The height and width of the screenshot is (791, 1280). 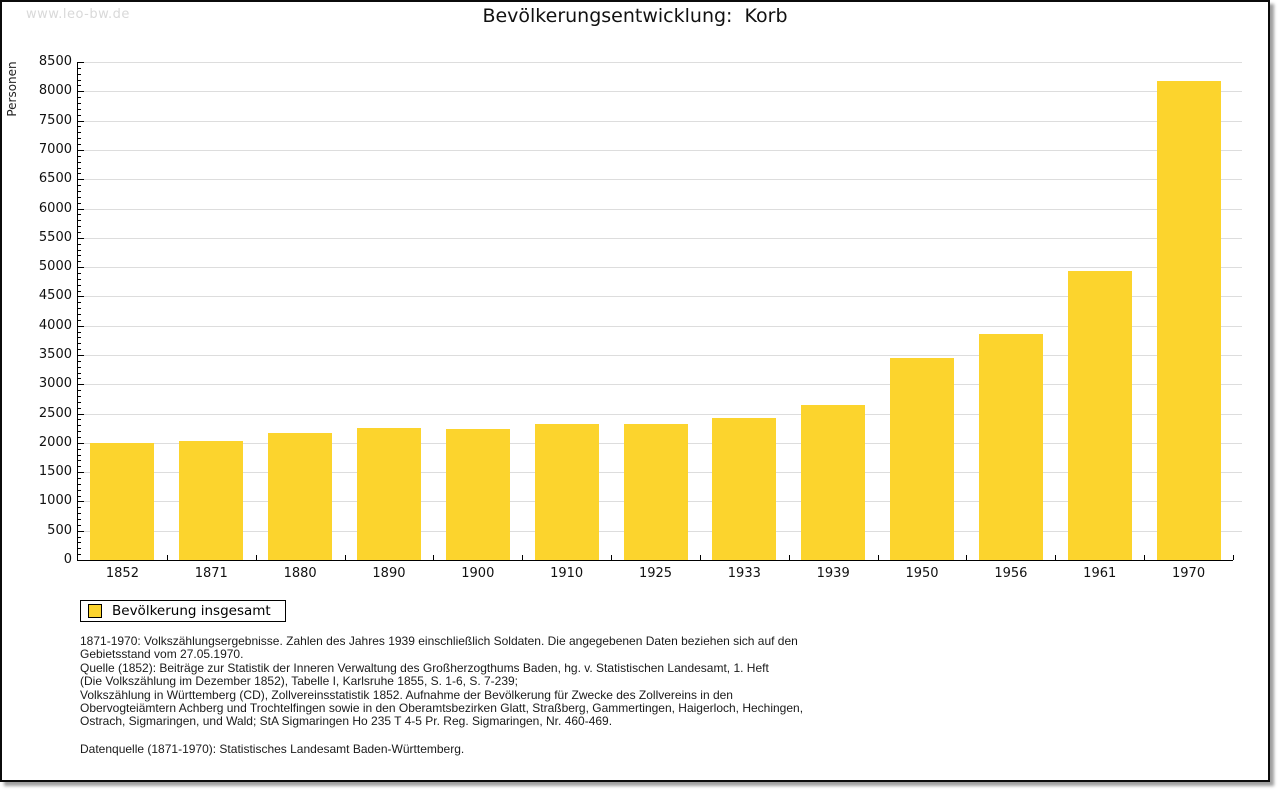 What do you see at coordinates (833, 573) in the screenshot?
I see `x-tick-label: 1939` at bounding box center [833, 573].